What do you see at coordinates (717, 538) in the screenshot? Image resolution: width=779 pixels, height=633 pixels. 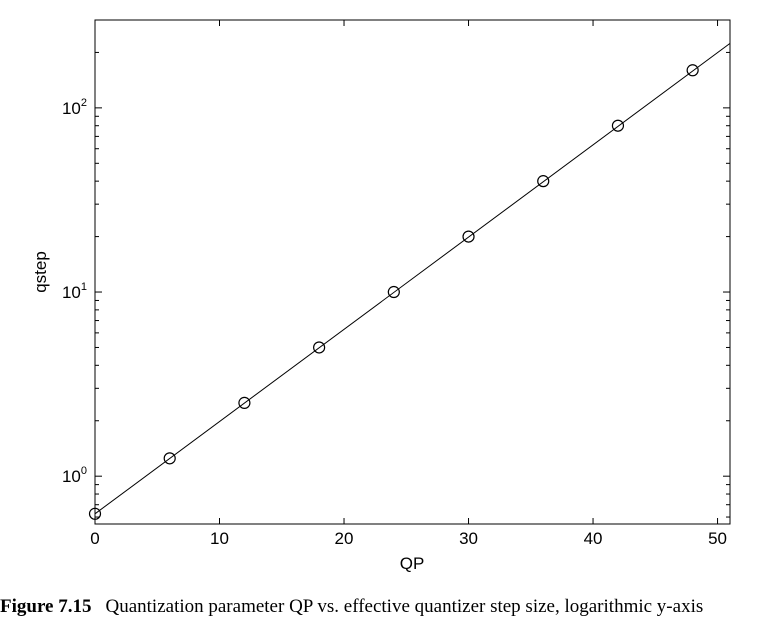 I see `x-tick-label: 50` at bounding box center [717, 538].